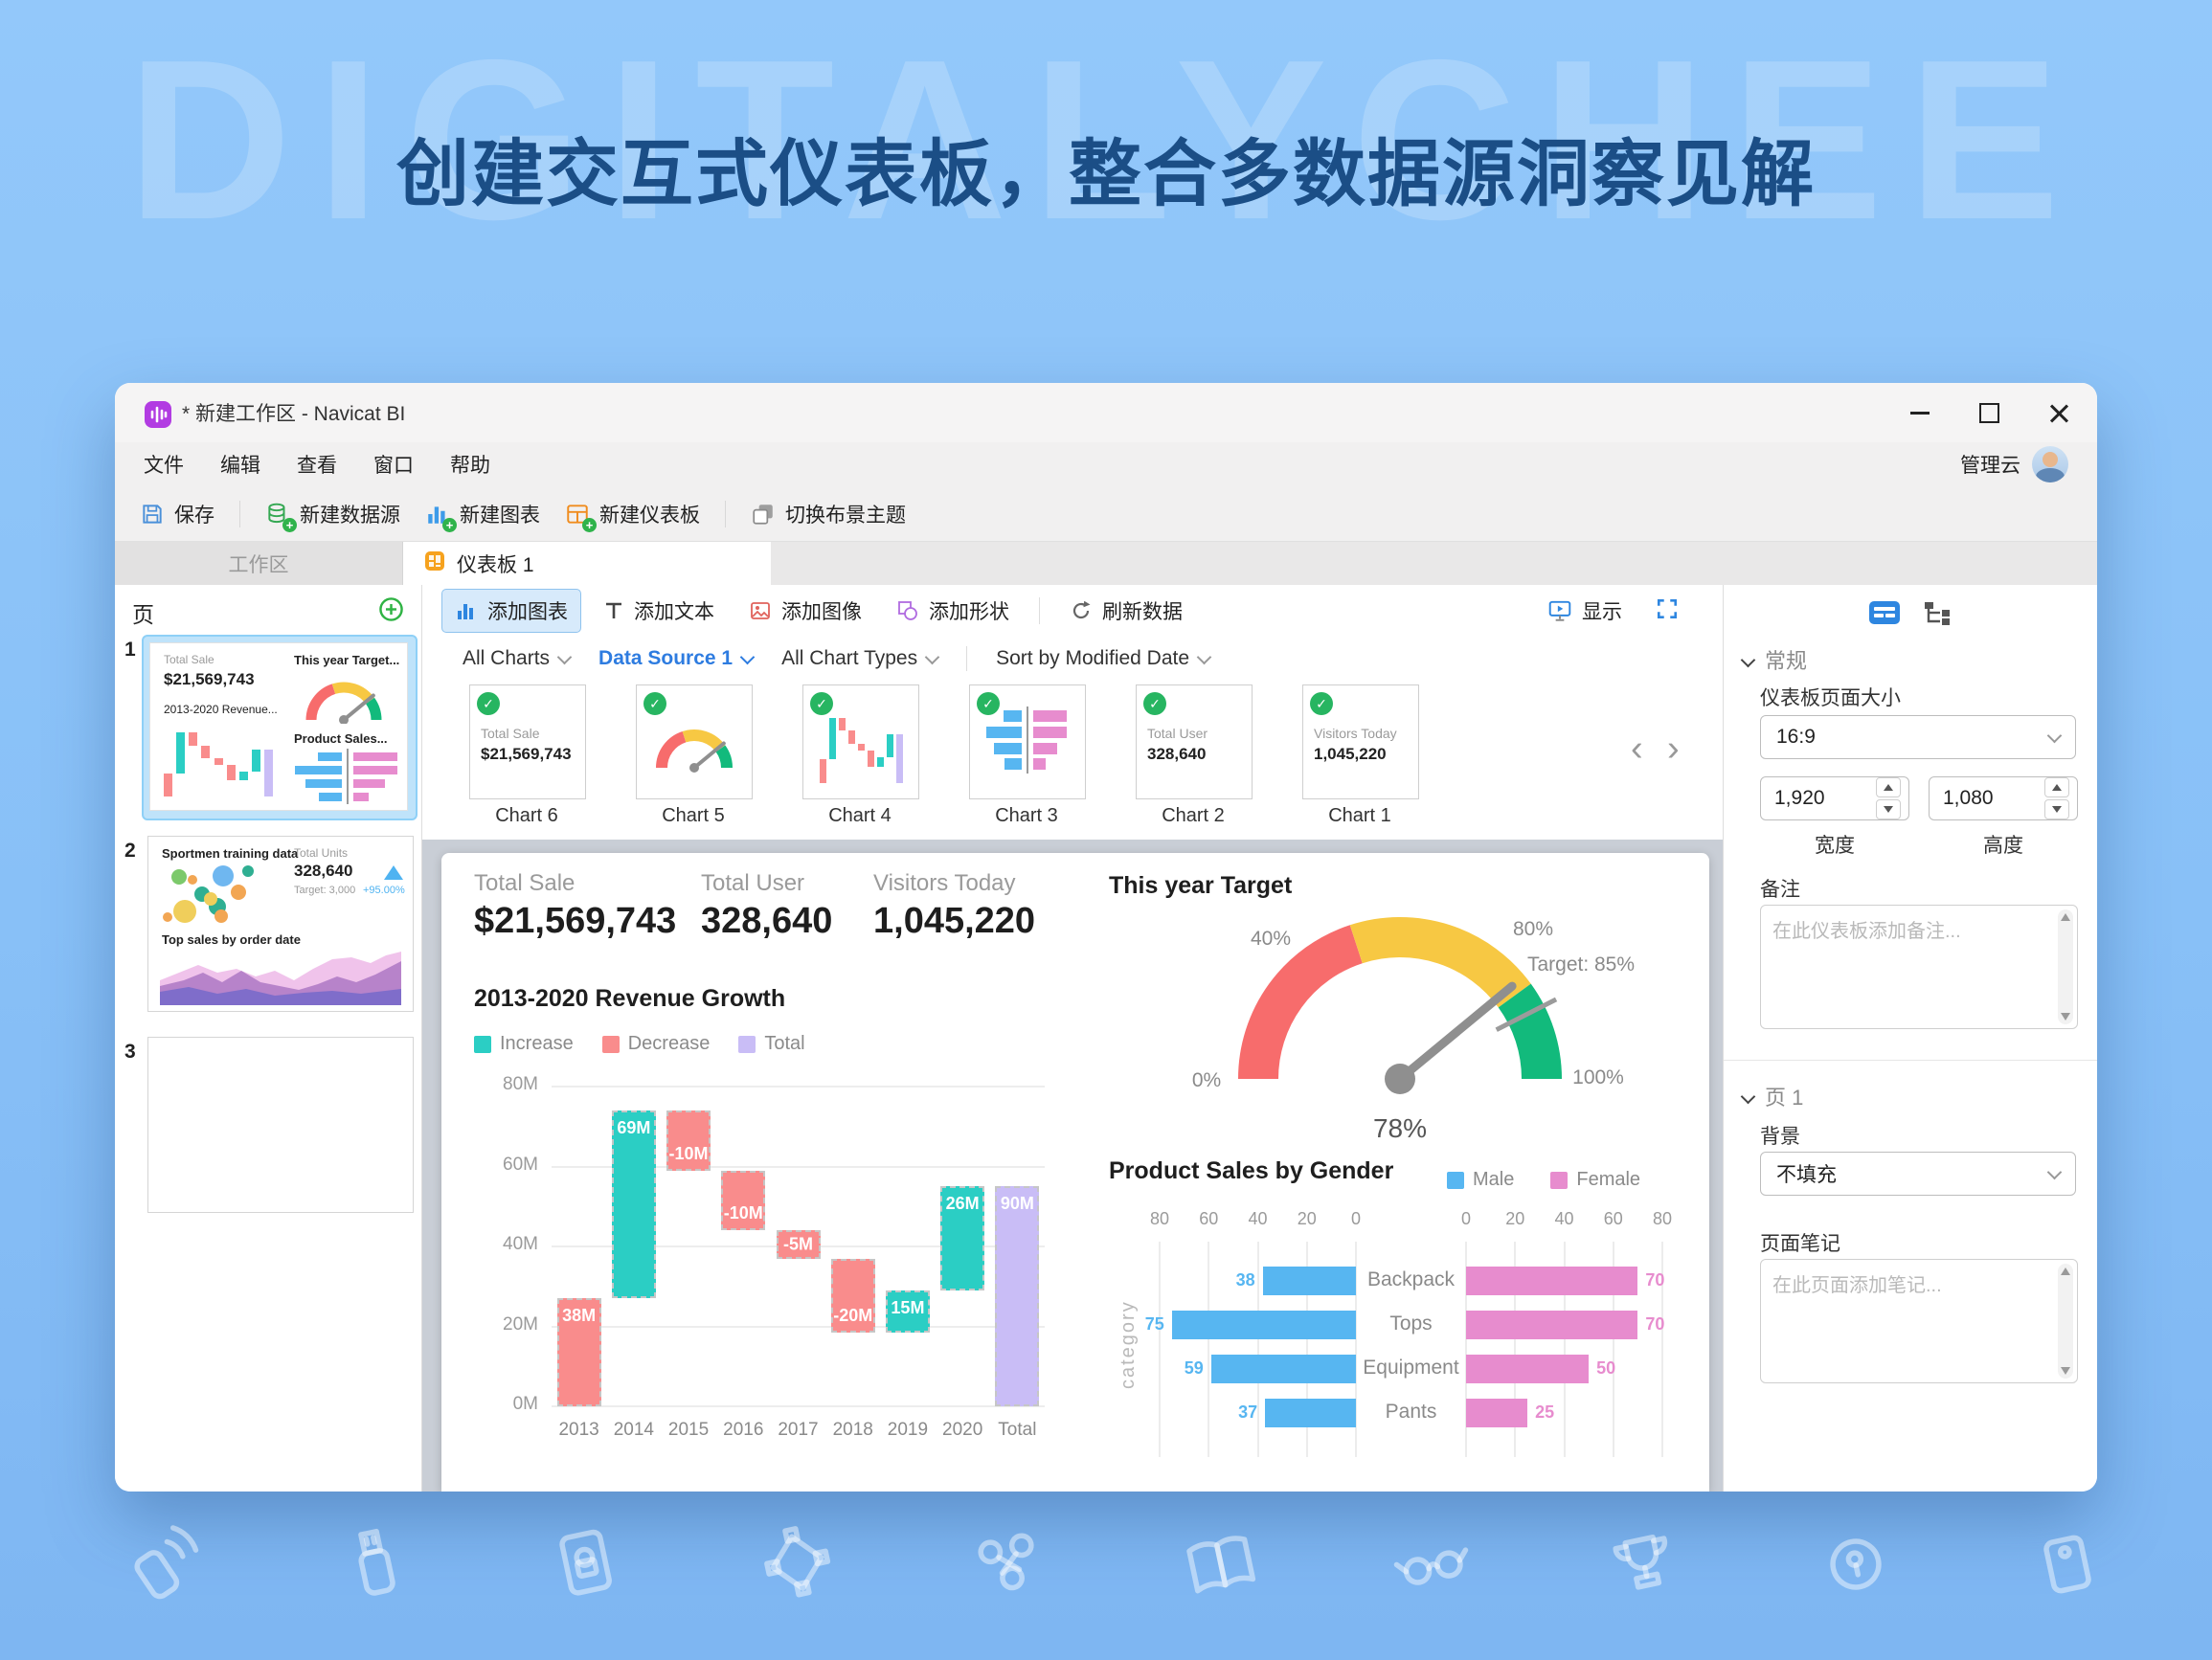  Describe the element at coordinates (1884, 615) in the screenshot. I see `dashboard-properties-icon` at that location.